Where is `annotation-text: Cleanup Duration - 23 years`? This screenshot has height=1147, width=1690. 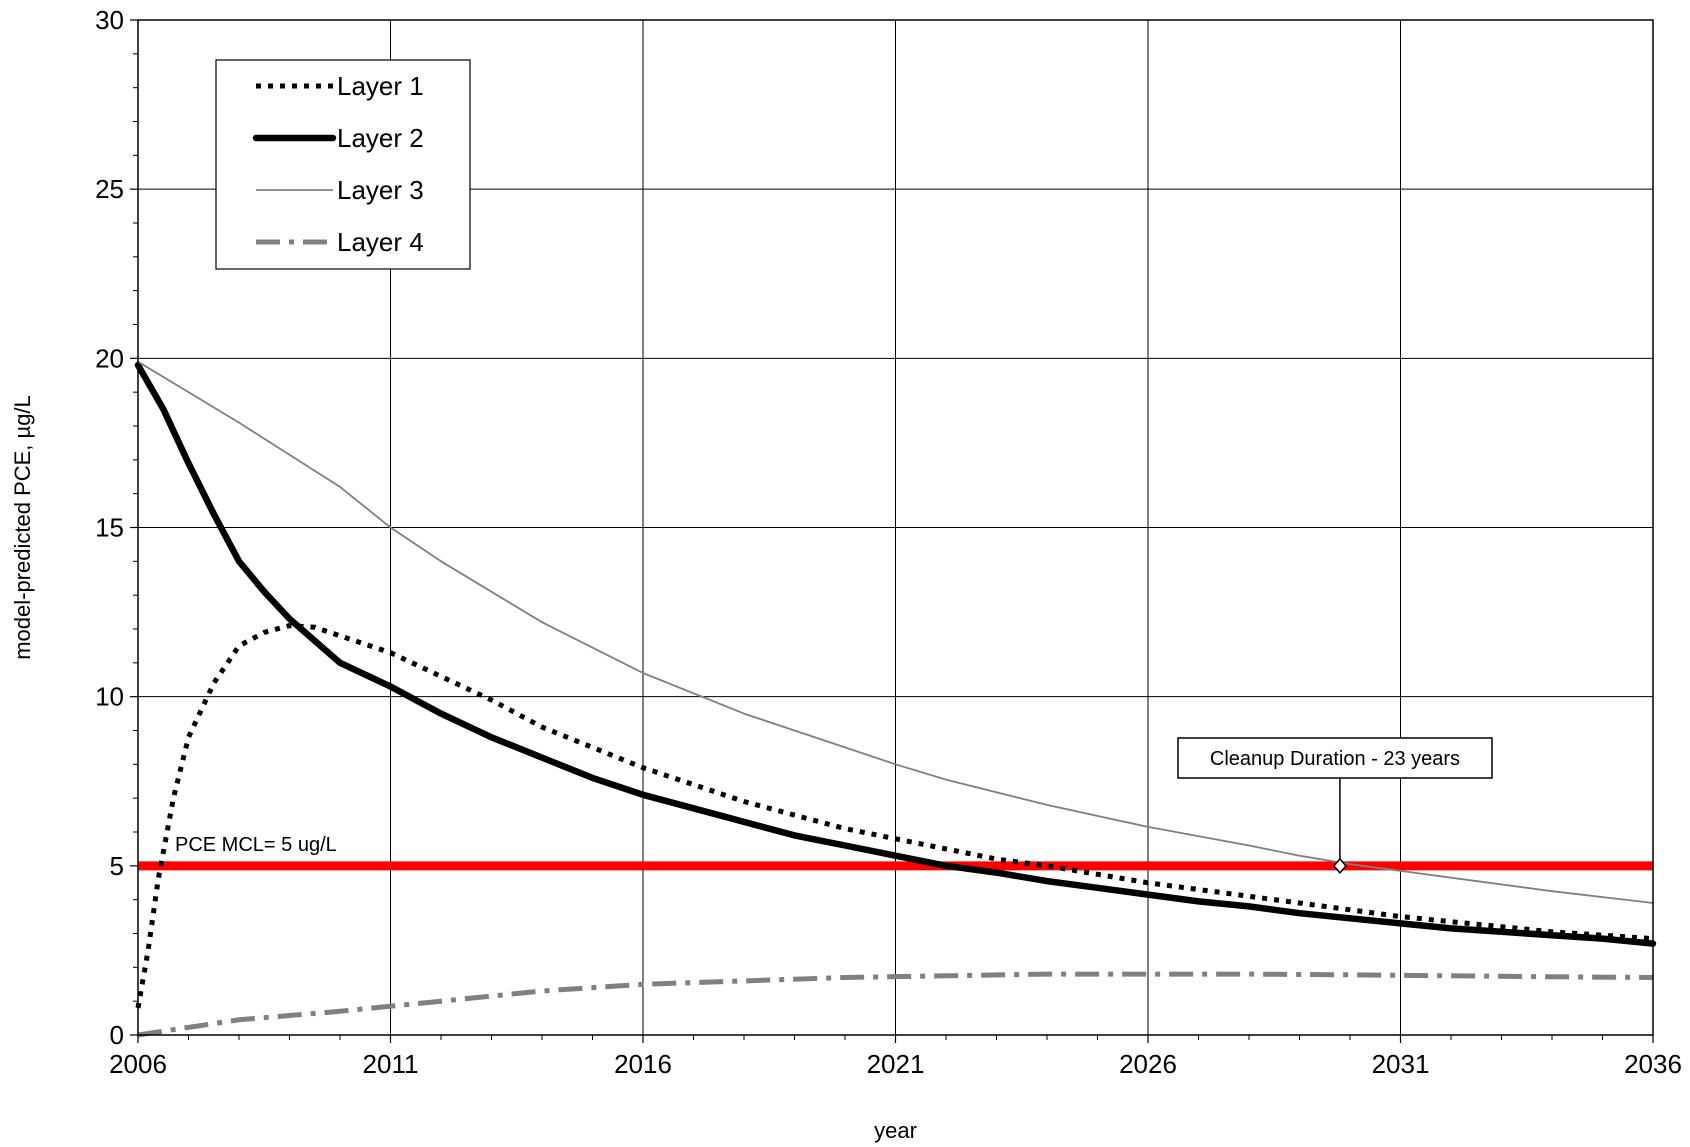
annotation-text: Cleanup Duration - 23 years is located at coordinates (1335, 759).